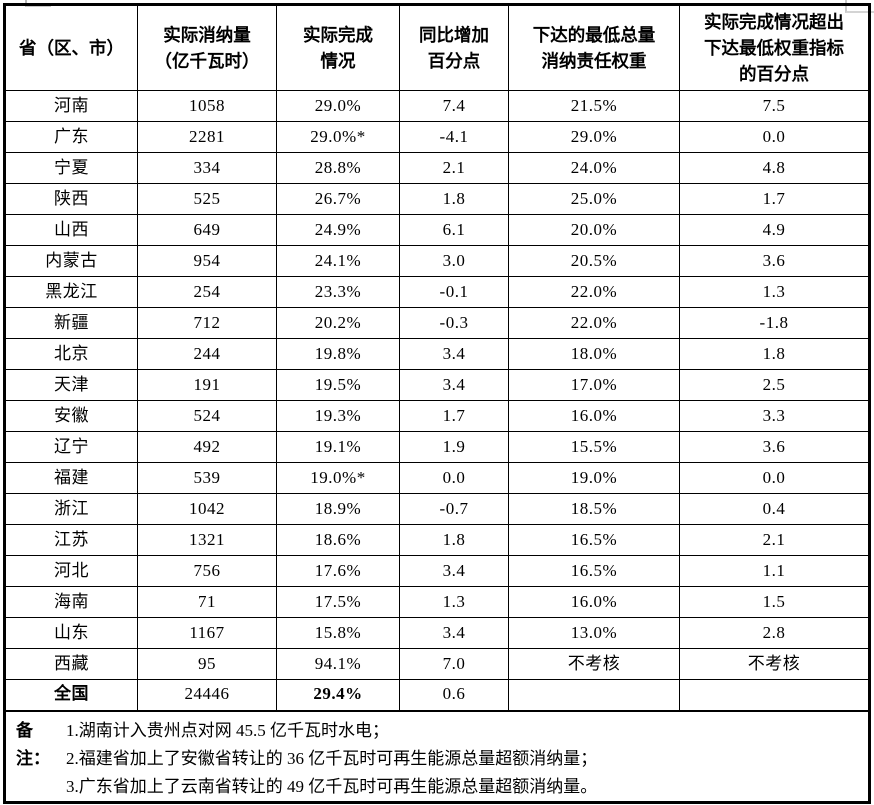 Image resolution: width=874 pixels, height=805 pixels. I want to click on table-row: 黑龙江 254 23.3% -0.1 22.0% 1.3, so click(437, 292).